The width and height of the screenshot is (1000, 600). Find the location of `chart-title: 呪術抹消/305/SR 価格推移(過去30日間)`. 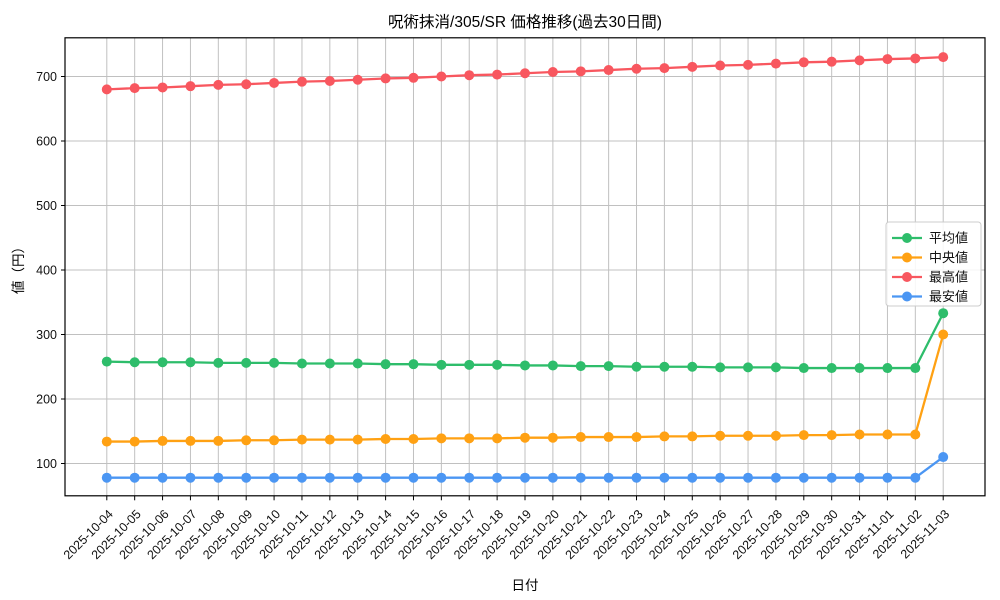

chart-title: 呪術抹消/305/SR 価格推移(過去30日間) is located at coordinates (525, 22).